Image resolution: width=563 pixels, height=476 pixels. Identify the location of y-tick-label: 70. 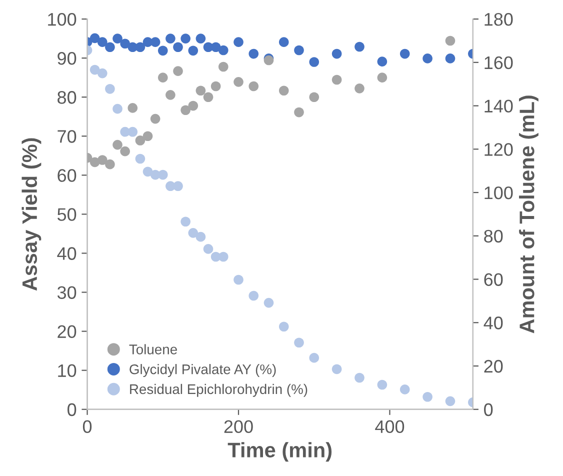
(67, 136).